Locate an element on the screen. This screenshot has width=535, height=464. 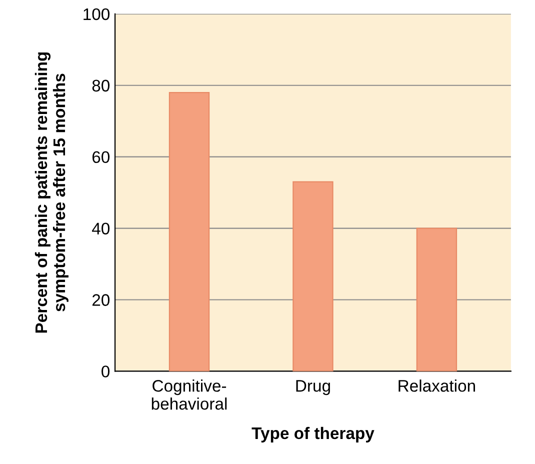
x-axis-title: Type of therapy is located at coordinates (313, 434).